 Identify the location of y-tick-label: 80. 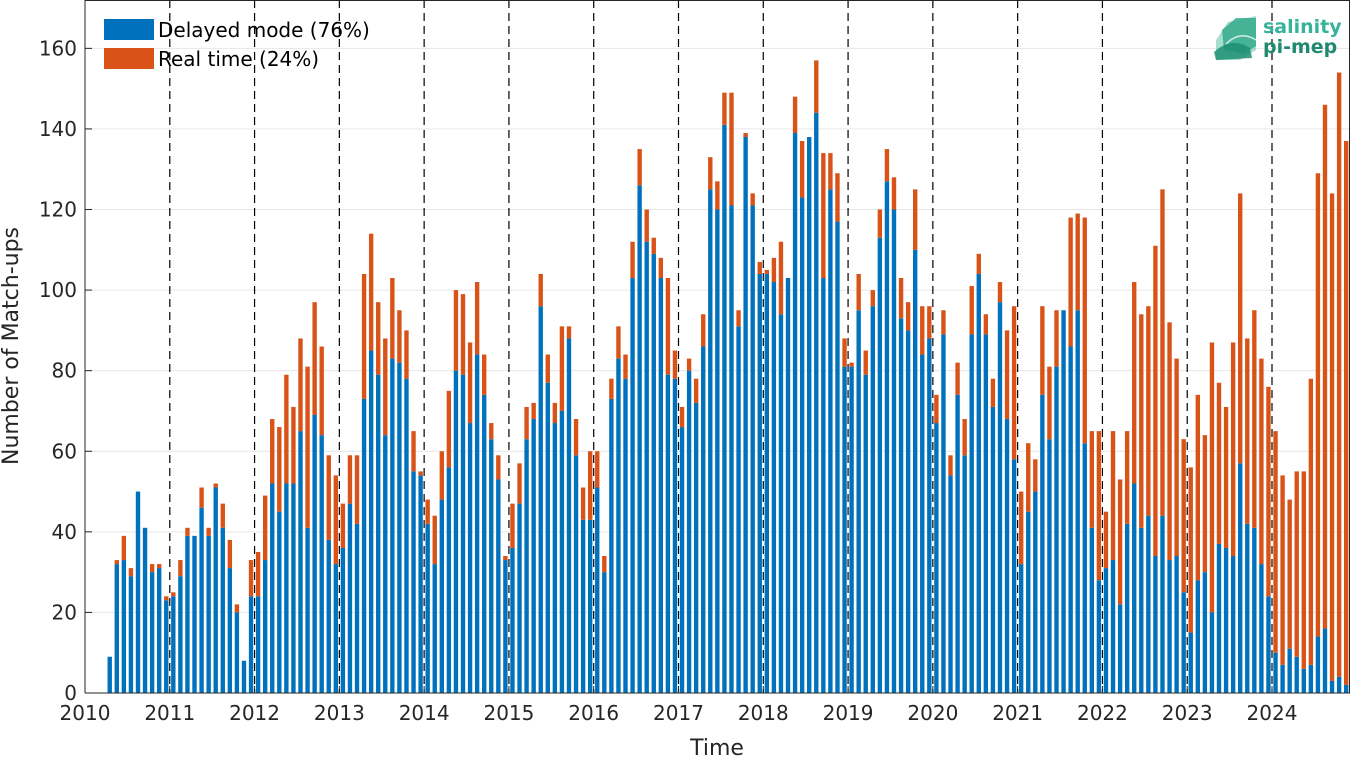
(64, 371).